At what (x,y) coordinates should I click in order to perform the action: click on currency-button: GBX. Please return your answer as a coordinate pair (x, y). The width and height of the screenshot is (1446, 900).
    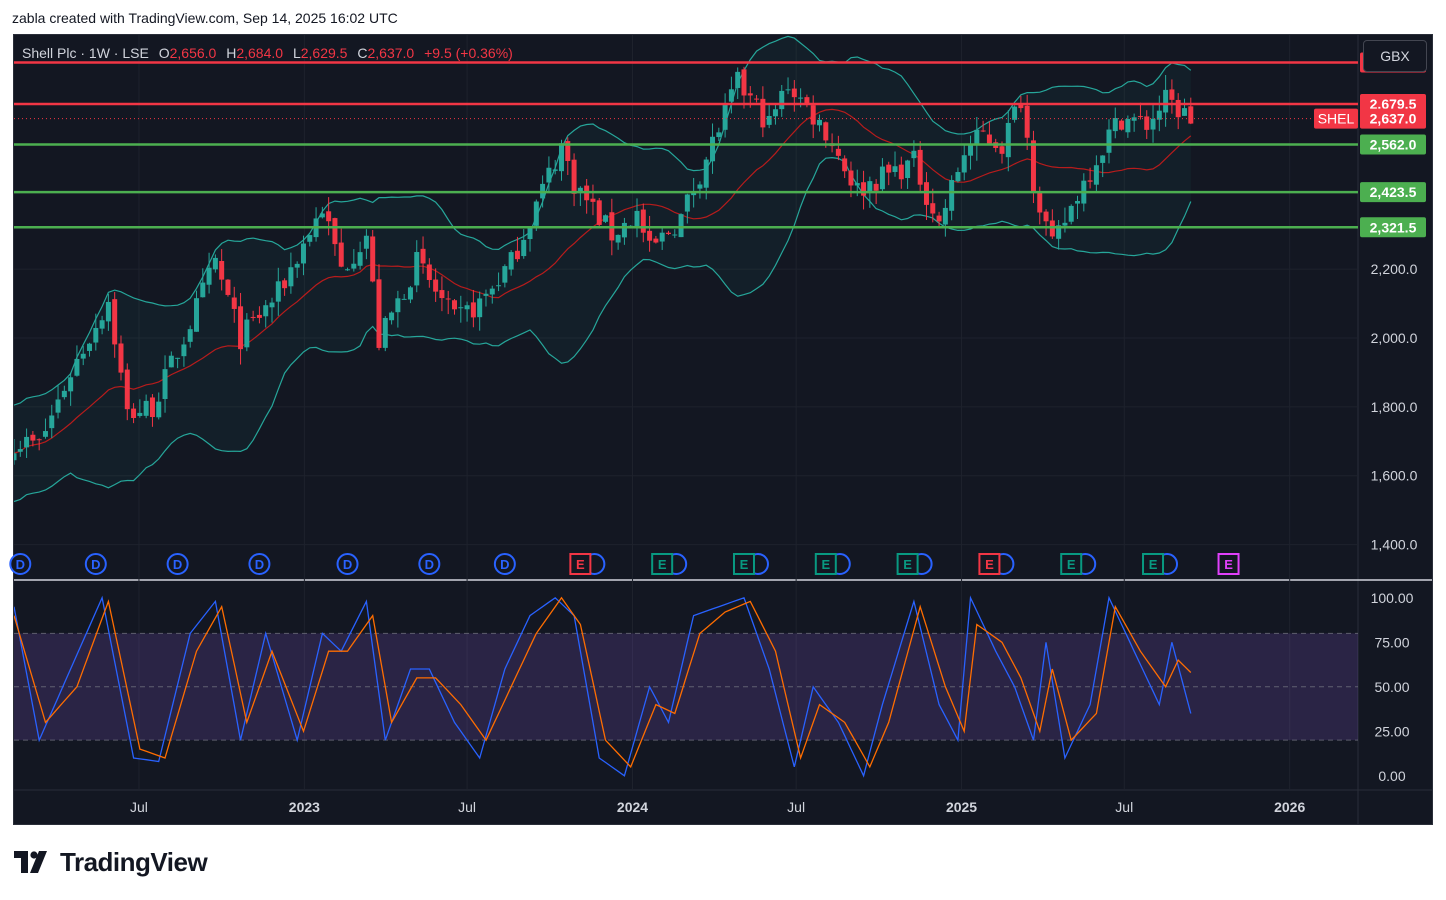
    Looking at the image, I should click on (1395, 56).